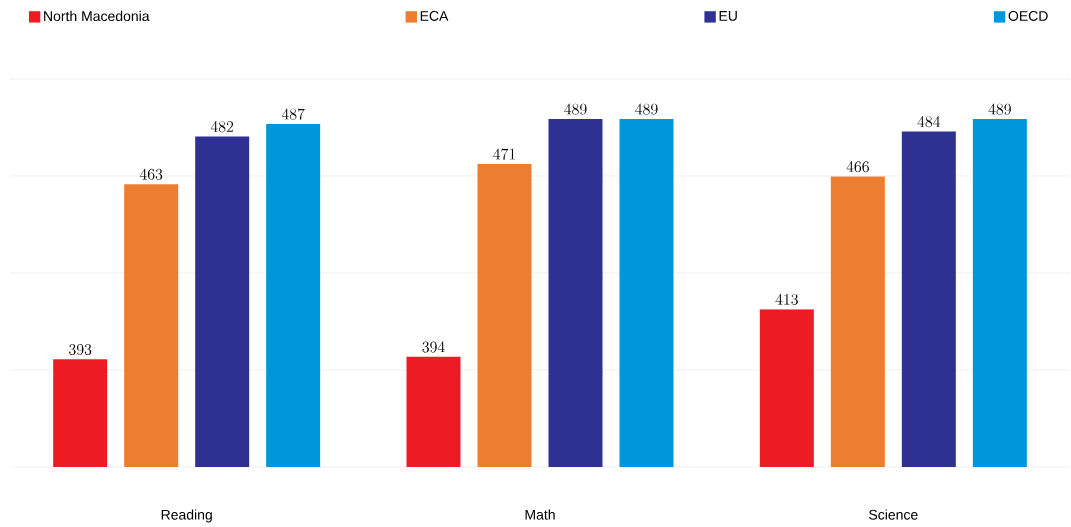 Image resolution: width=1071 pixels, height=527 pixels. Describe the element at coordinates (1028, 16) in the screenshot. I see `legend-label: OECD` at that location.